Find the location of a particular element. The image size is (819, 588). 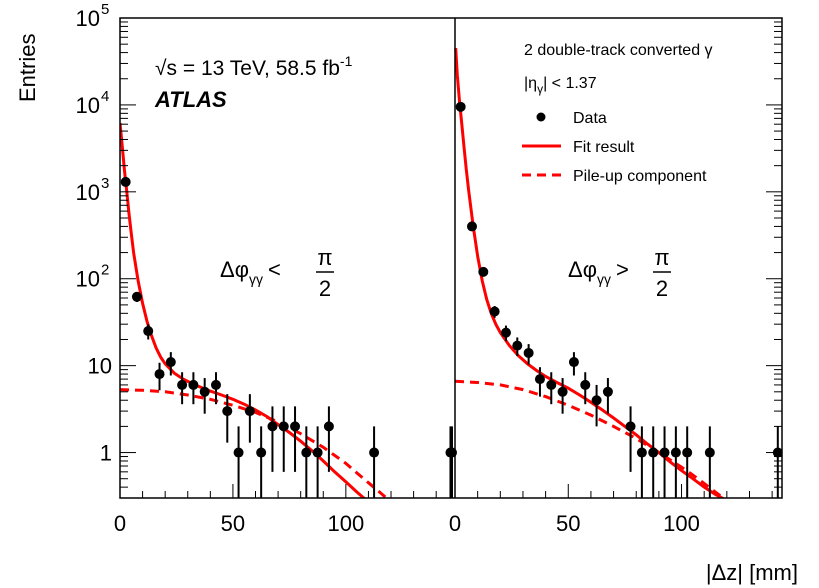

region-label-right: Δφγγ > π 2 is located at coordinates (619, 273).